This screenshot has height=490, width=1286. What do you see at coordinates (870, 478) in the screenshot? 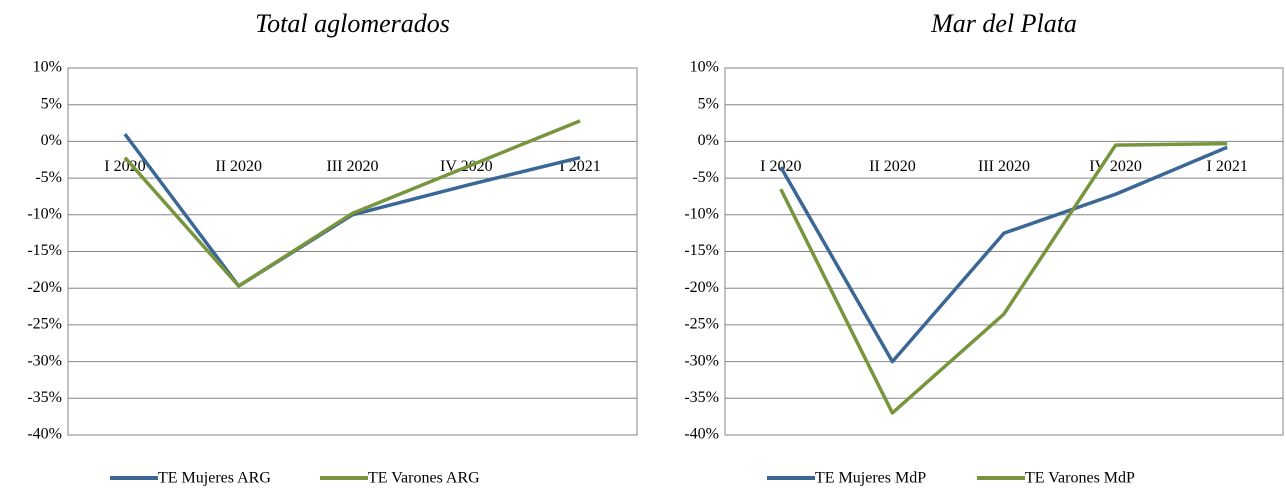
I see `legend-label: TE Mujeres MdP` at bounding box center [870, 478].